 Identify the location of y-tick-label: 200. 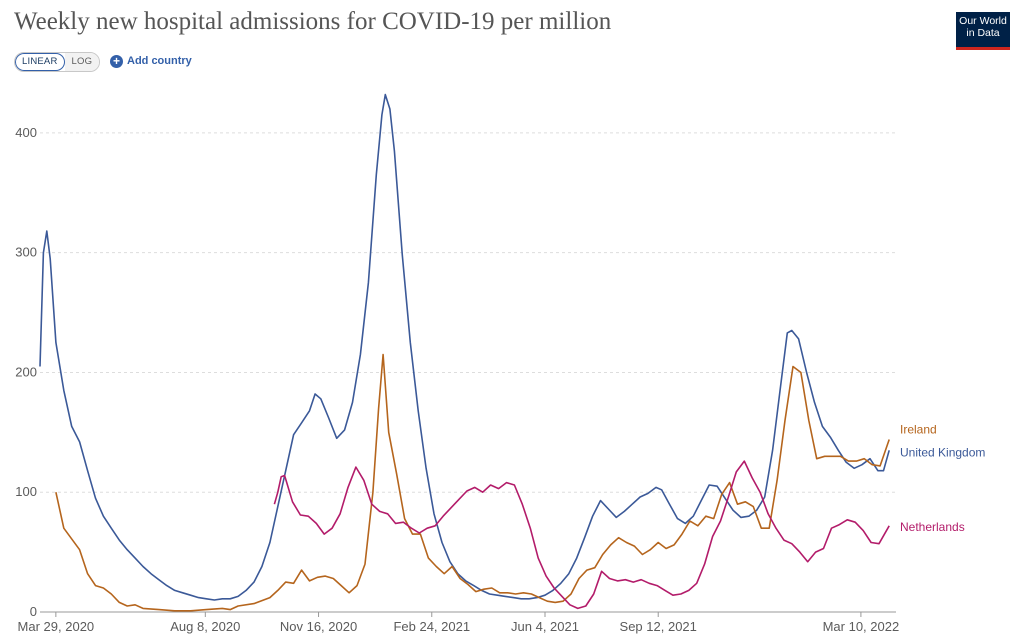
(26, 371).